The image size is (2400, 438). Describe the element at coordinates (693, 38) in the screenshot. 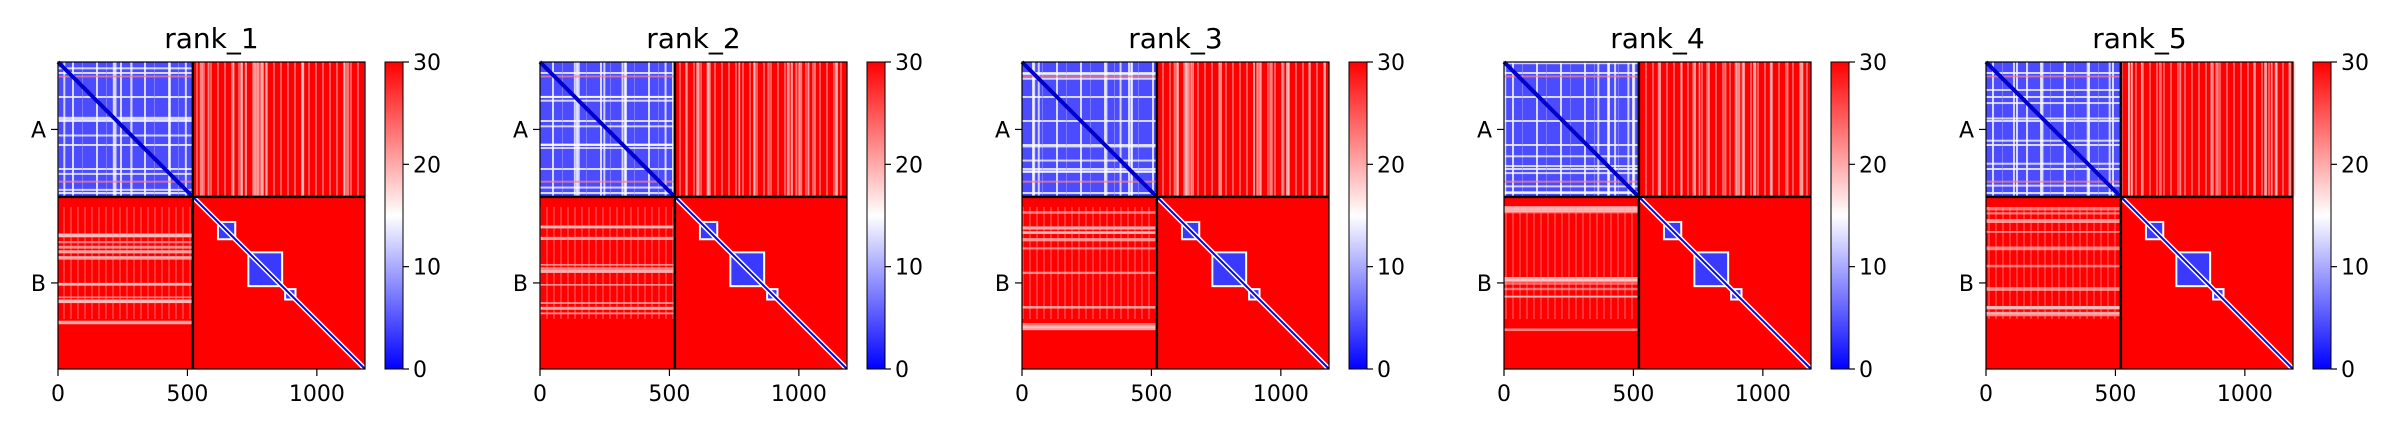

I see `panel-title: rank_2` at that location.